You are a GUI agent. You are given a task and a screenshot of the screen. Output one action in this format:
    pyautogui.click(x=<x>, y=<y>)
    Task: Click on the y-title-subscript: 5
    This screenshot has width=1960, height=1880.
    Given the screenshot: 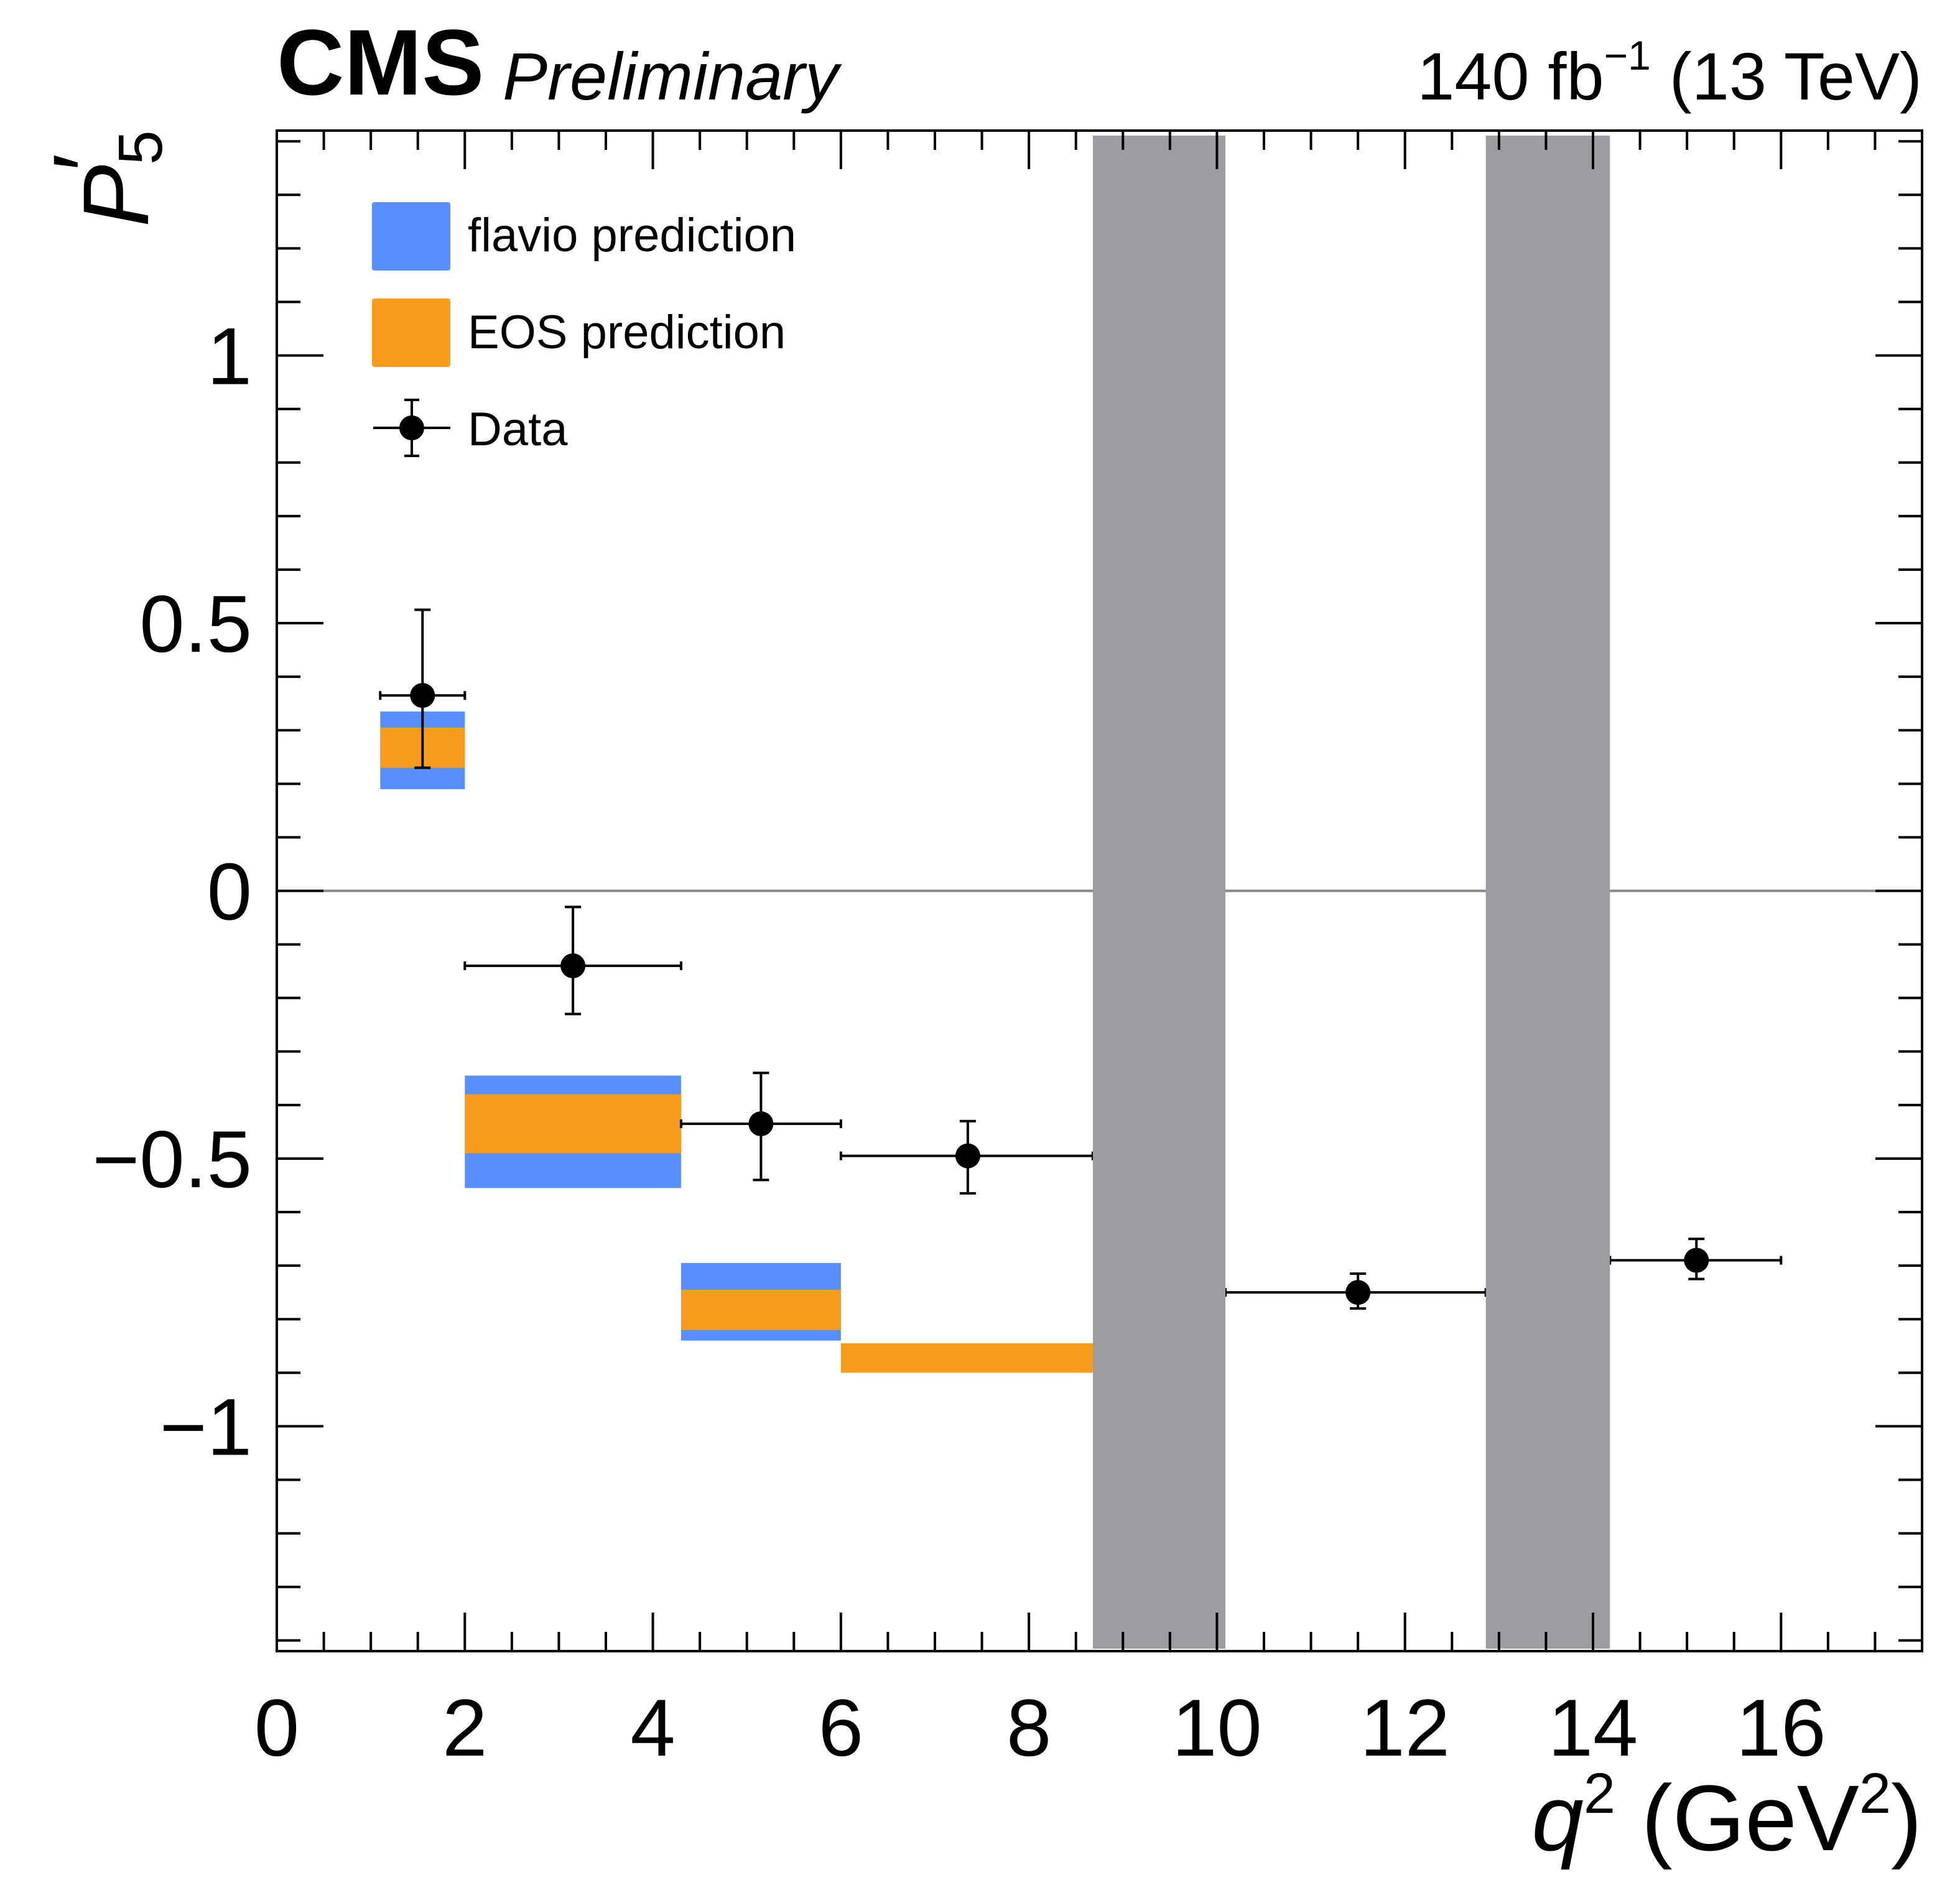 What is the action you would take?
    pyautogui.click(x=140, y=147)
    